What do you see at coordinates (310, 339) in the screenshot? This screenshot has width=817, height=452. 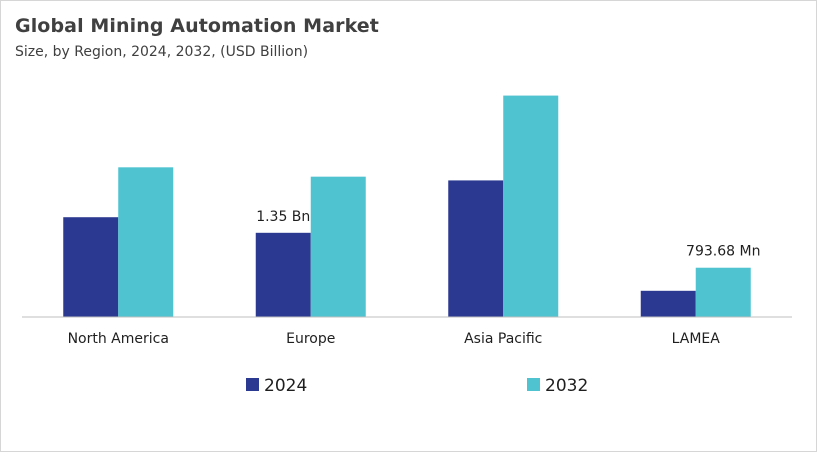 I see `x-tick-label: Europe` at bounding box center [310, 339].